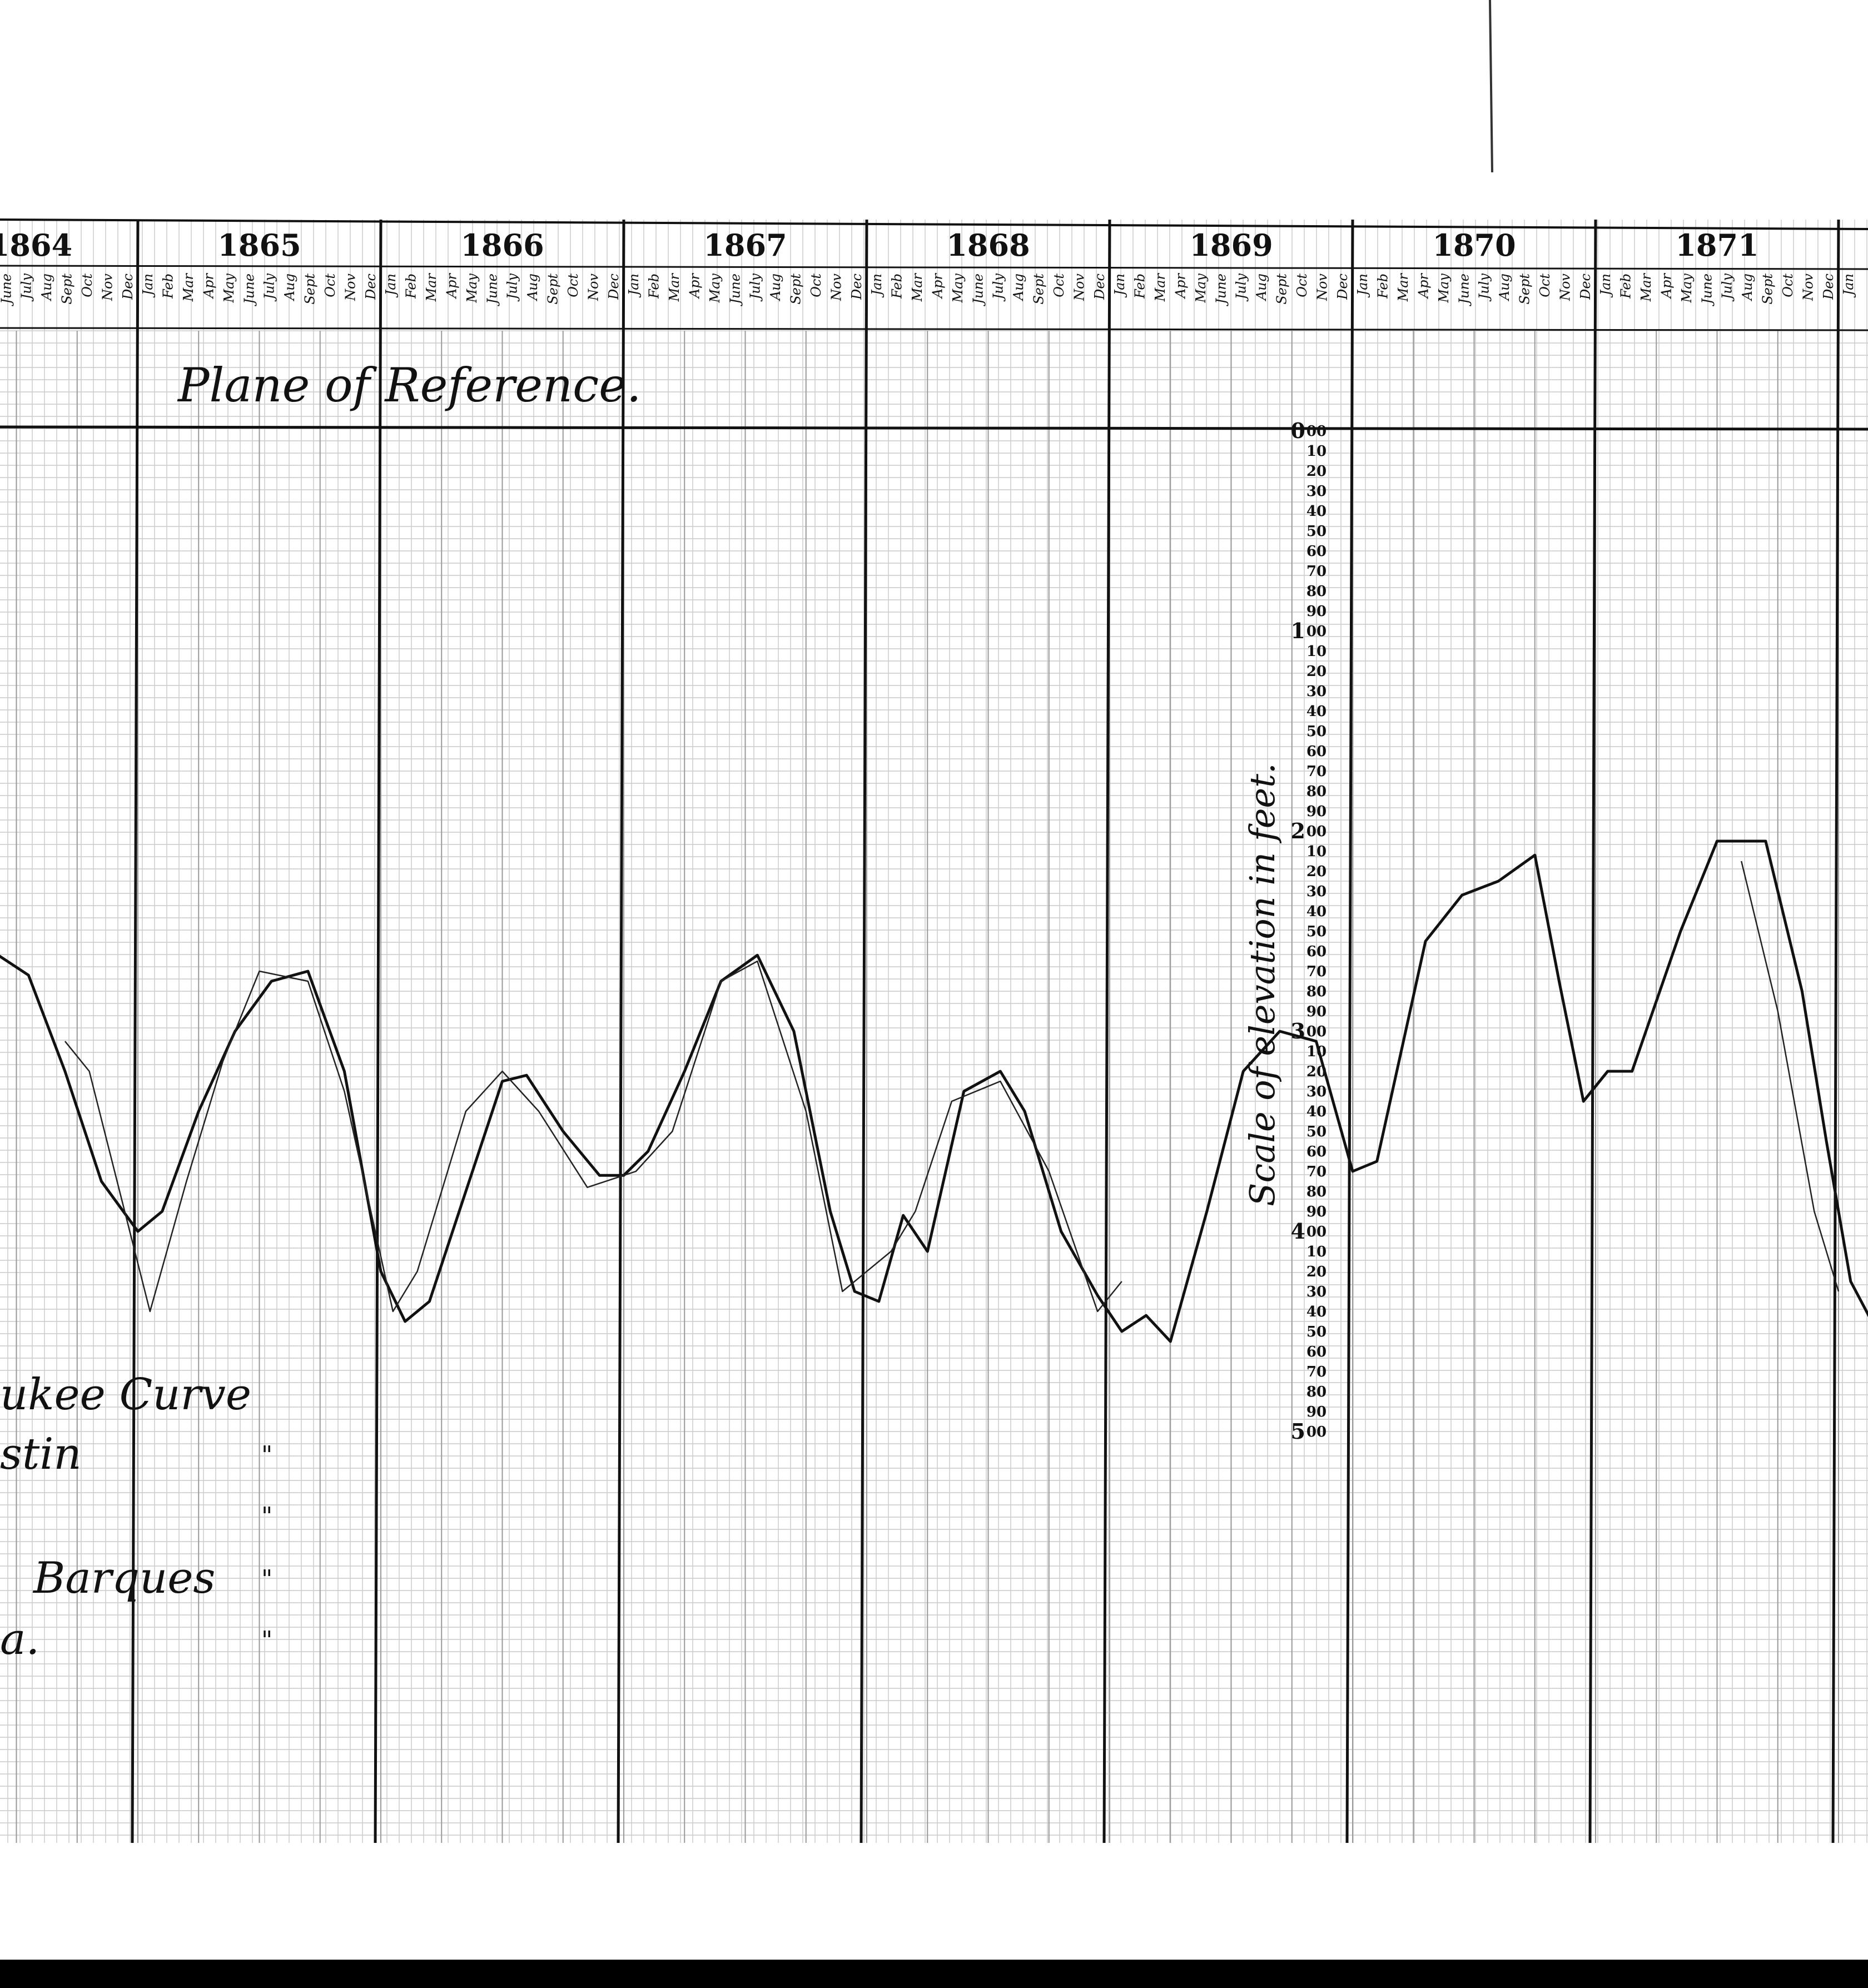  I want to click on plane-of-reference-line, so click(934, 428).